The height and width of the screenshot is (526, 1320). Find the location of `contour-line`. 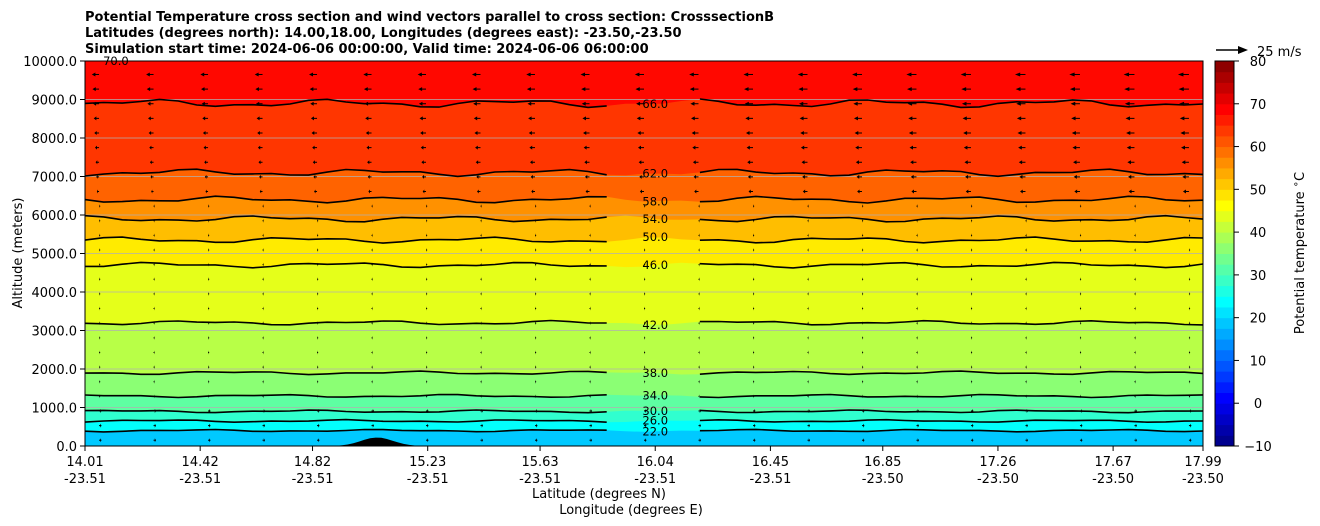

contour-line is located at coordinates (644, 240).